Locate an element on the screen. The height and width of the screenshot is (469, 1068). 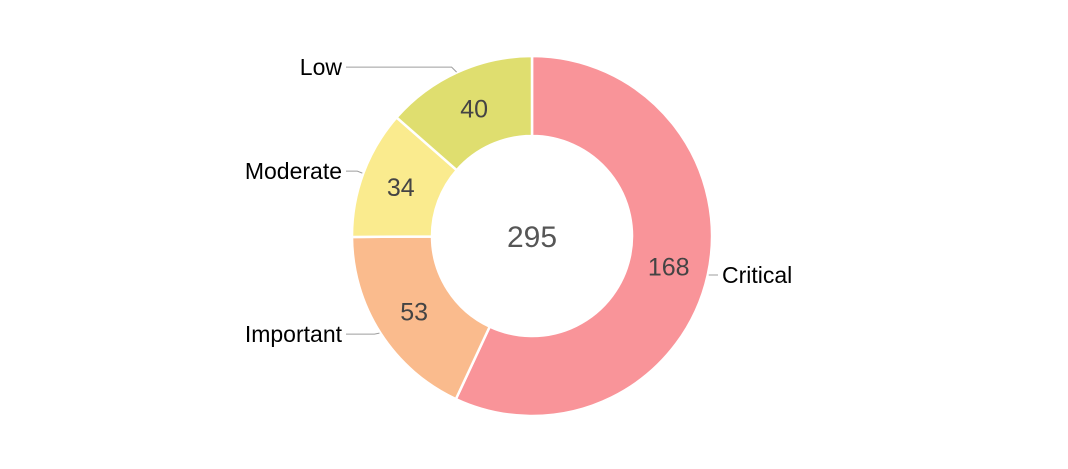
pie-slice-low is located at coordinates (464, 113).